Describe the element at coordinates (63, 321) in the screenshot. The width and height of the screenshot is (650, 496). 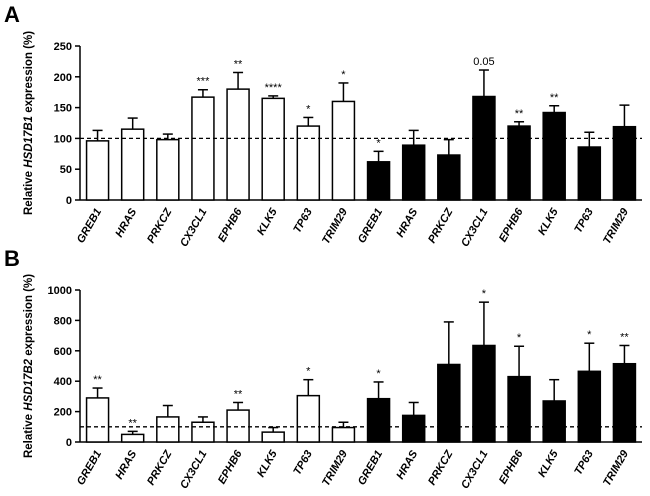
I see `panel-b-y-tick-label: 800` at that location.